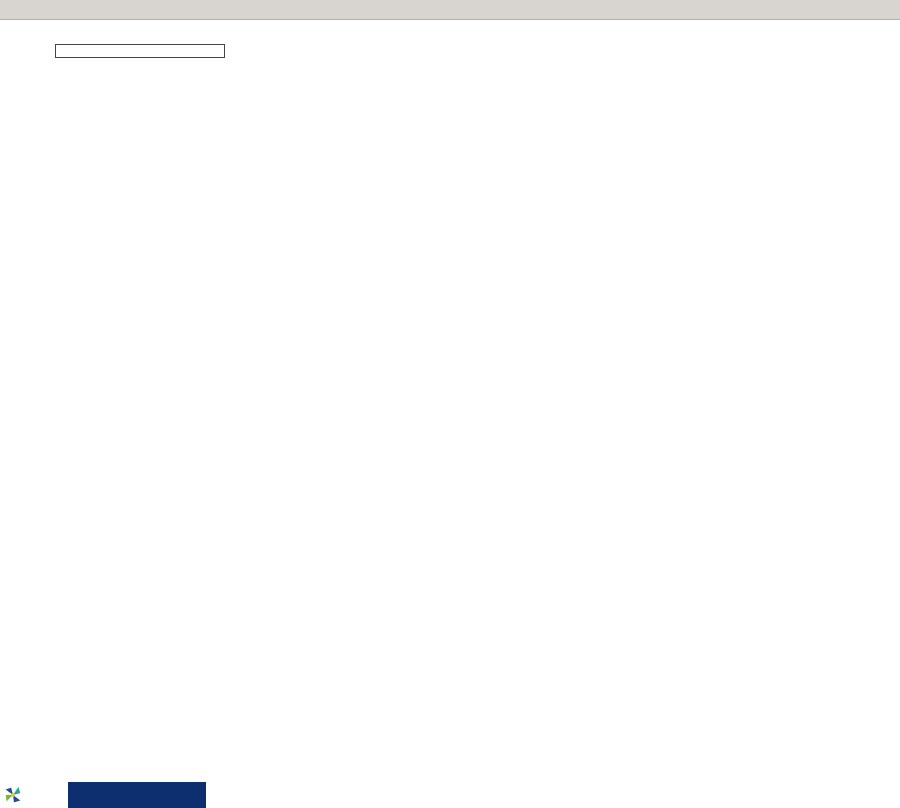 The height and width of the screenshot is (808, 900). I want to click on valid-time-label, so click(137, 795).